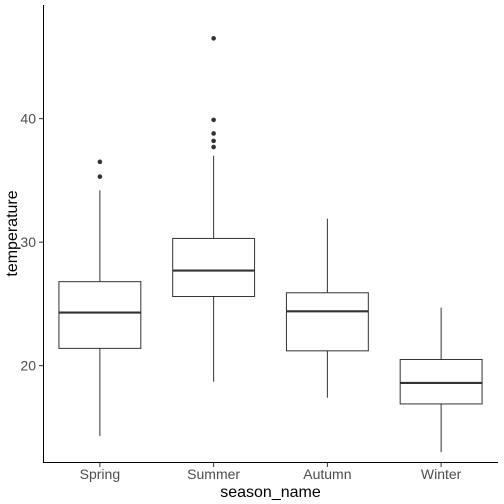  What do you see at coordinates (213, 474) in the screenshot?
I see `x-tick-label: Summer` at bounding box center [213, 474].